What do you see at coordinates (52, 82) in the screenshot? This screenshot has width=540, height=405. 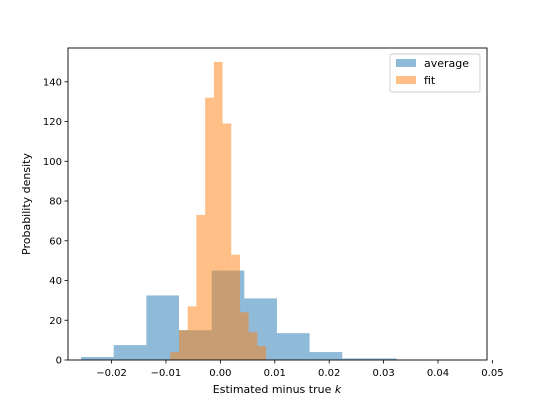 I see `y-tick-label: 140` at bounding box center [52, 82].